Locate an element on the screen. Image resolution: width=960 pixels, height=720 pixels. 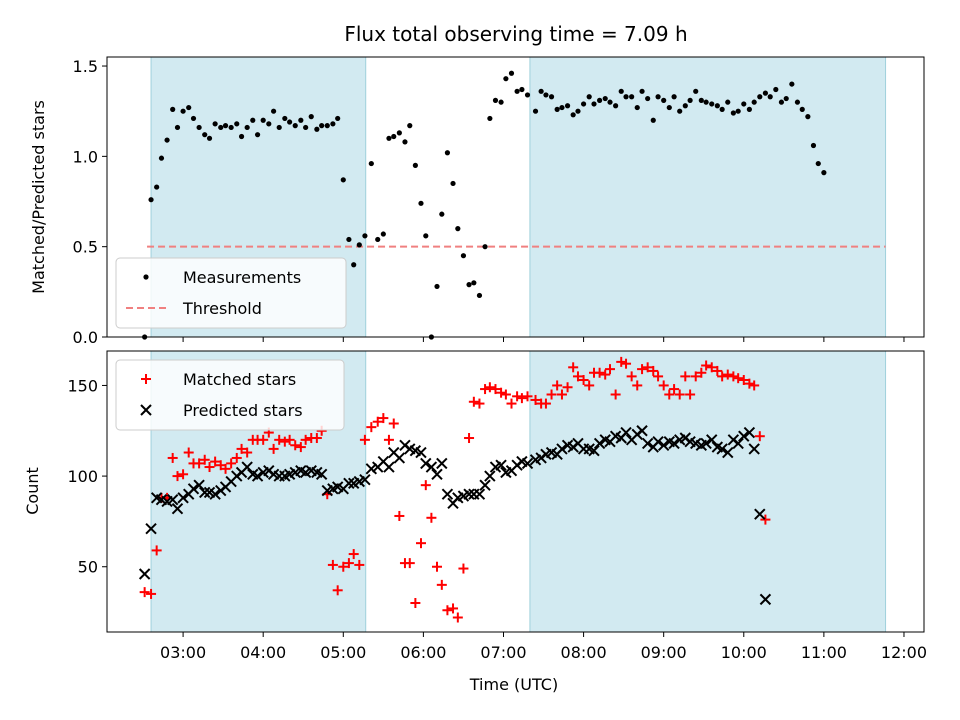
x-tick-label: 05:00 is located at coordinates (343, 652).